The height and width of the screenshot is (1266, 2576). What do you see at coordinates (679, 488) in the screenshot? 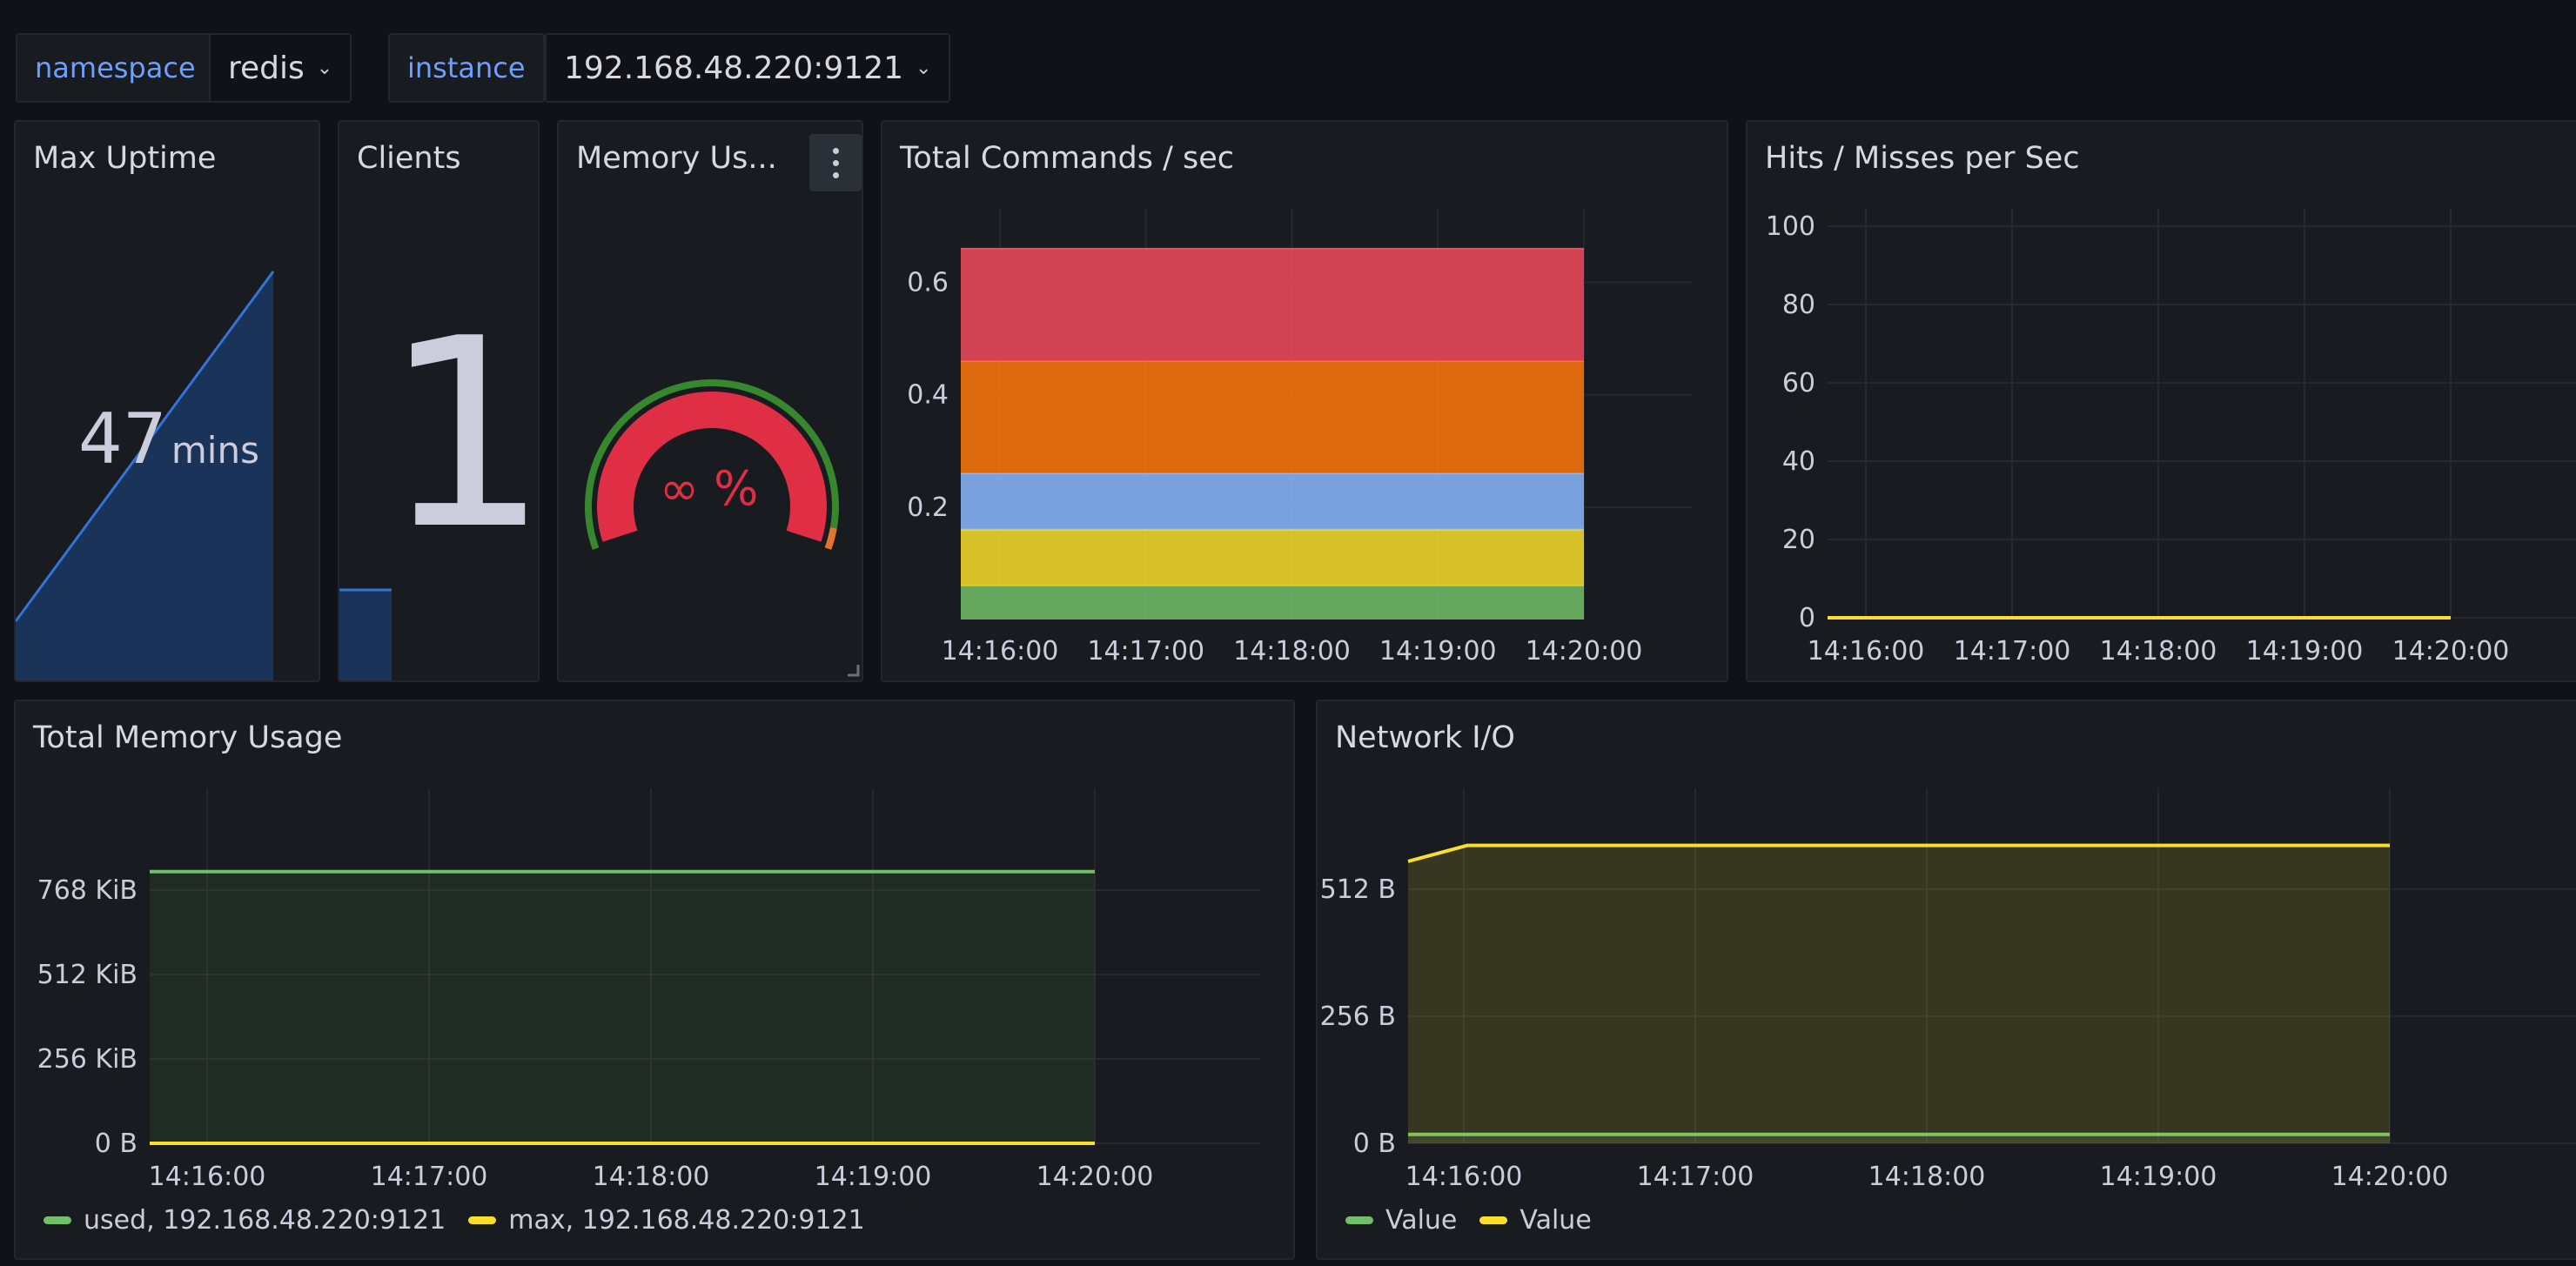
I see `memory-usage-number: ∞` at bounding box center [679, 488].